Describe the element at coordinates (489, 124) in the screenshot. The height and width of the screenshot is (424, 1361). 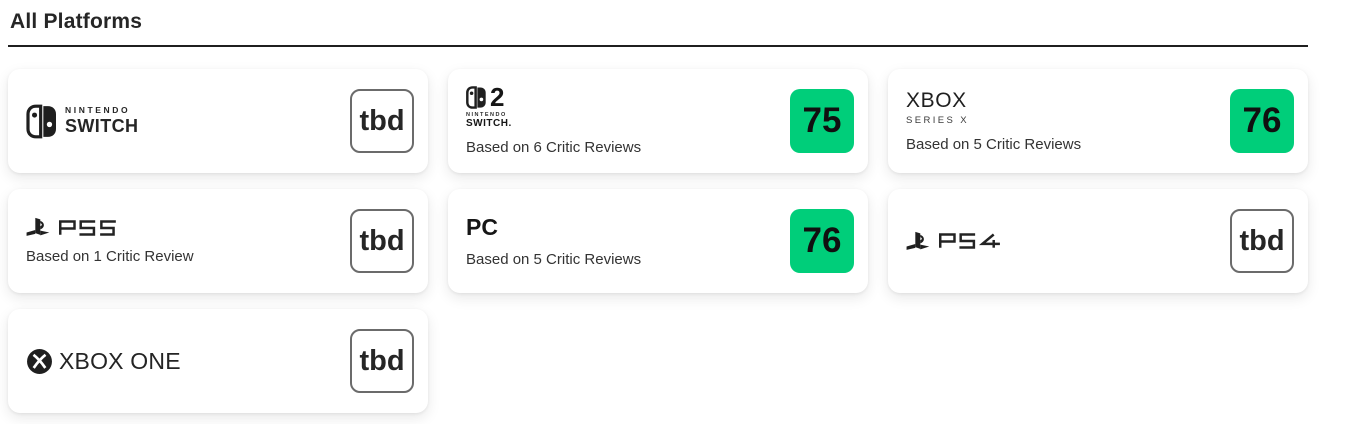
I see `switch-text: SWITCH.` at that location.